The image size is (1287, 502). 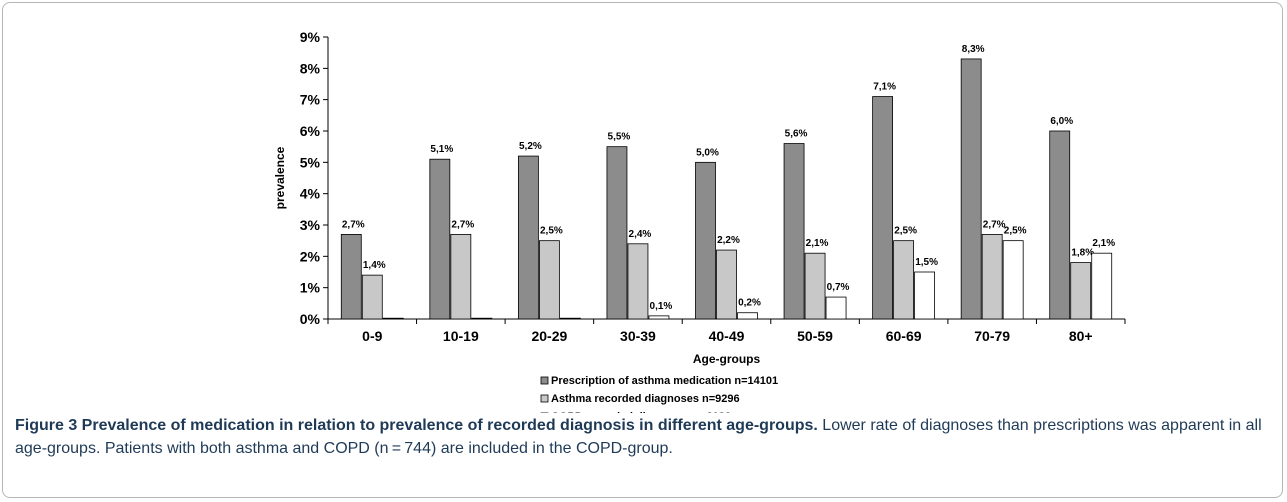 What do you see at coordinates (310, 37) in the screenshot?
I see `y-tick-label: 9%` at bounding box center [310, 37].